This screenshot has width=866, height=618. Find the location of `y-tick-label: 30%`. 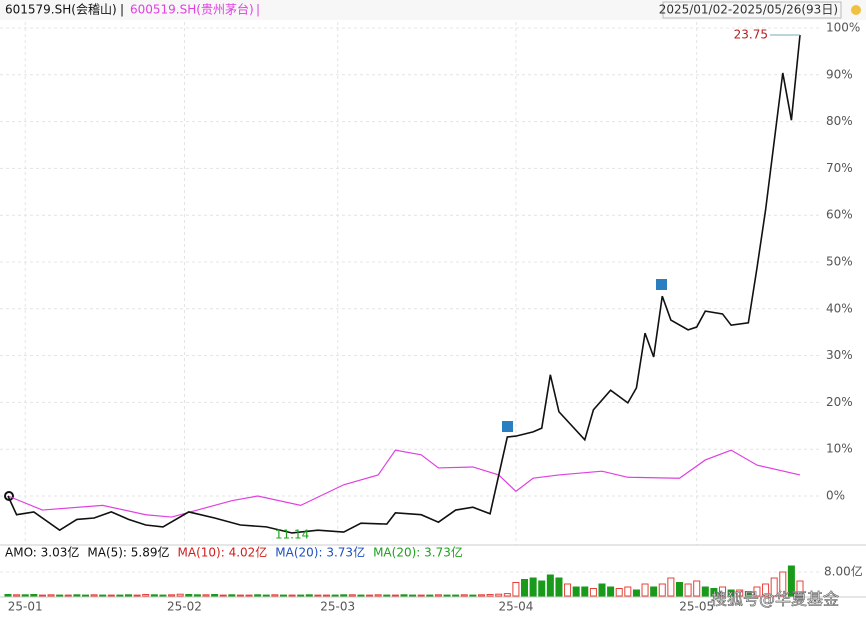

y-tick-label: 30% is located at coordinates (839, 355).